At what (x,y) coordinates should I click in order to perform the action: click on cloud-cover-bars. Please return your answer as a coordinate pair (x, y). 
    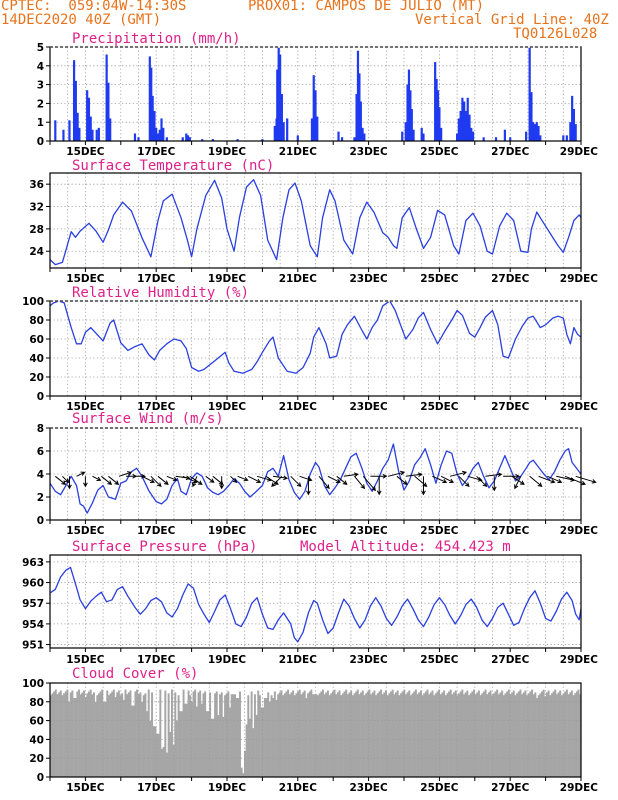
    Looking at the image, I should click on (315, 733).